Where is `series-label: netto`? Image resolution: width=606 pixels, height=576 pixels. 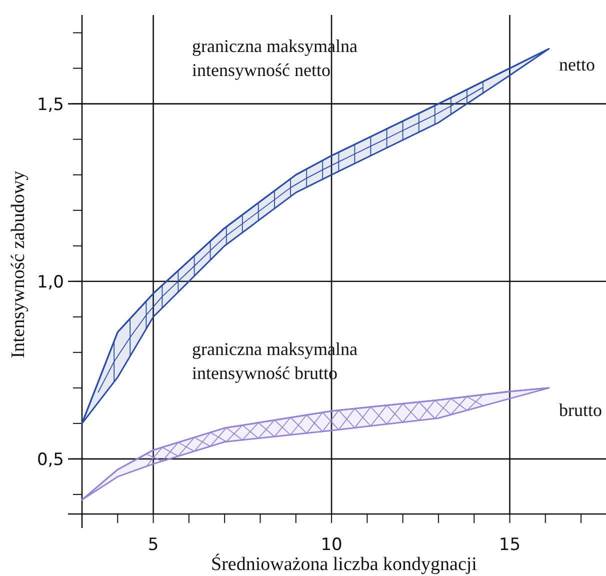
series-label: netto is located at coordinates (576, 64).